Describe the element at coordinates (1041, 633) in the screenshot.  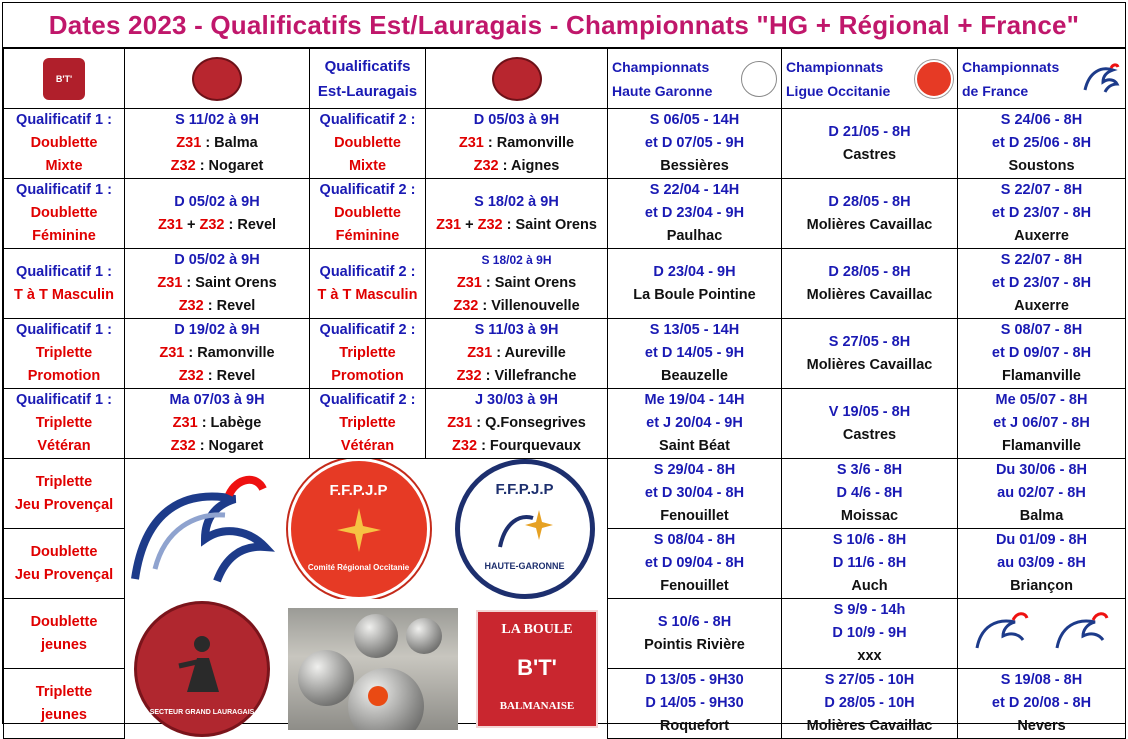
I see `france-cell` at that location.